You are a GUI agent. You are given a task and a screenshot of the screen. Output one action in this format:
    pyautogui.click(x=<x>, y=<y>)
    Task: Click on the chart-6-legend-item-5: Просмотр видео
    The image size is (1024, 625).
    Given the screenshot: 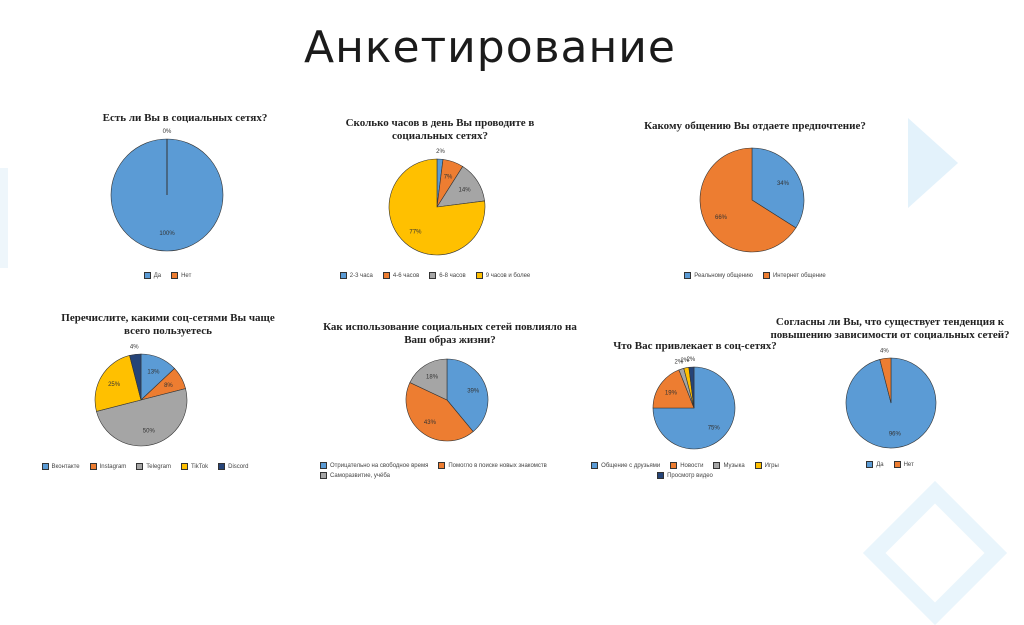 What is the action you would take?
    pyautogui.click(x=685, y=475)
    